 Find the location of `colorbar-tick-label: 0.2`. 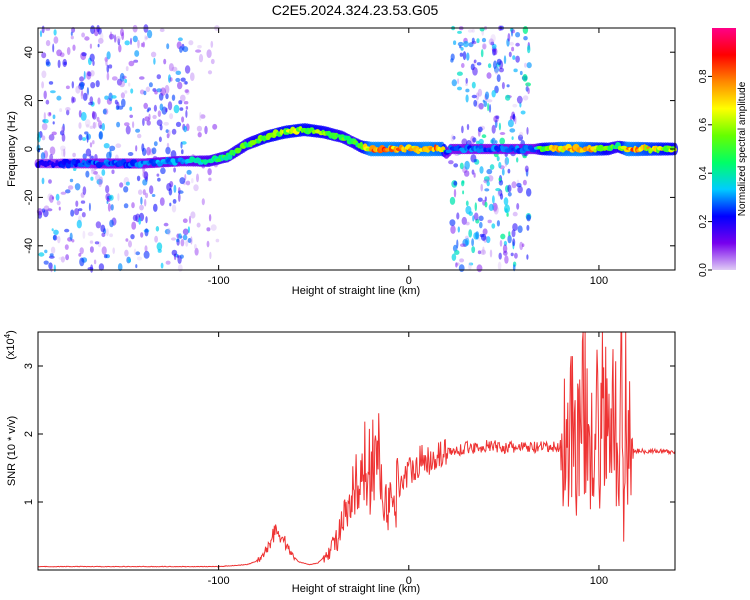

colorbar-tick-label: 0.2 is located at coordinates (703, 221).